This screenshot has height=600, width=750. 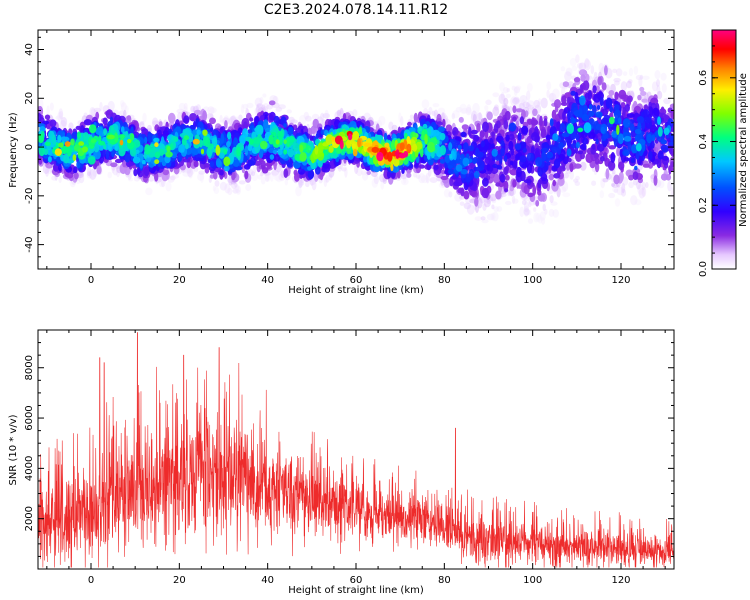 What do you see at coordinates (532, 580) in the screenshot?
I see `snr-x-tick-label: 100` at bounding box center [532, 580].